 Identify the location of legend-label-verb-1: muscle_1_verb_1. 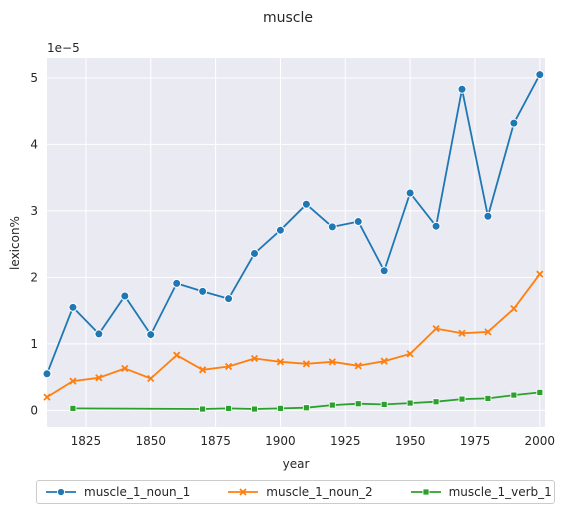
(500, 492).